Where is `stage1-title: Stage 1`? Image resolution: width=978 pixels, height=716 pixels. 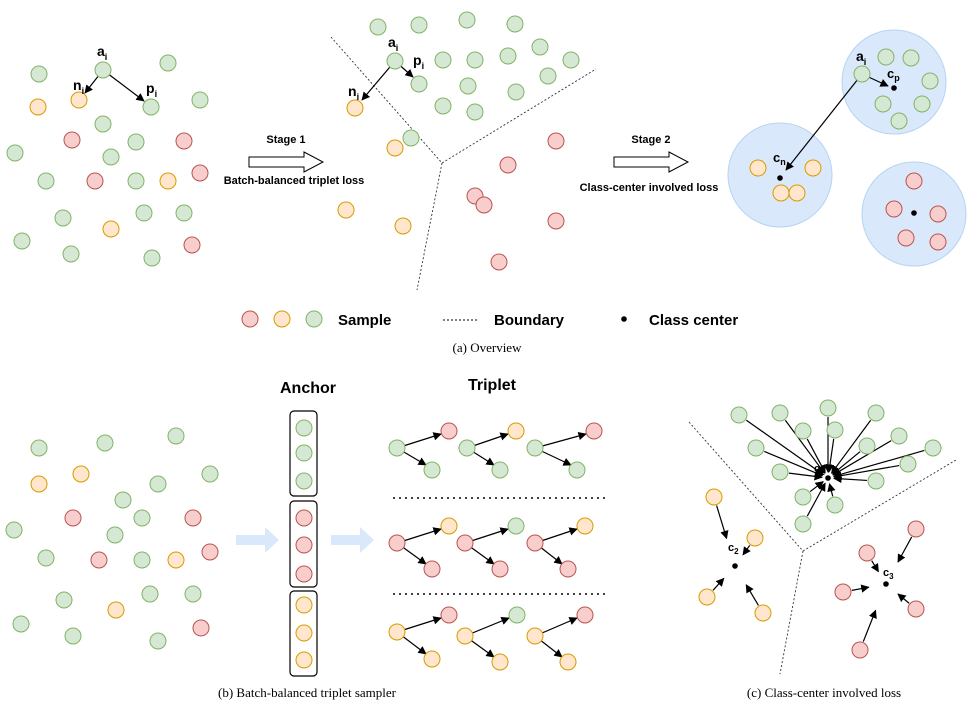 stage1-title: Stage 1 is located at coordinates (285, 140).